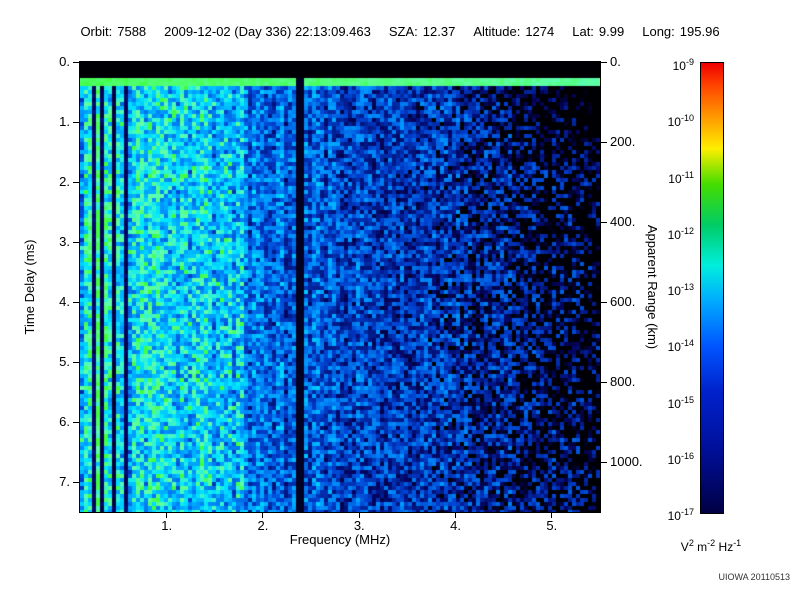 Image resolution: width=800 pixels, height=600 pixels. What do you see at coordinates (754, 577) in the screenshot?
I see `watermark: UIOWA 20110513` at bounding box center [754, 577].